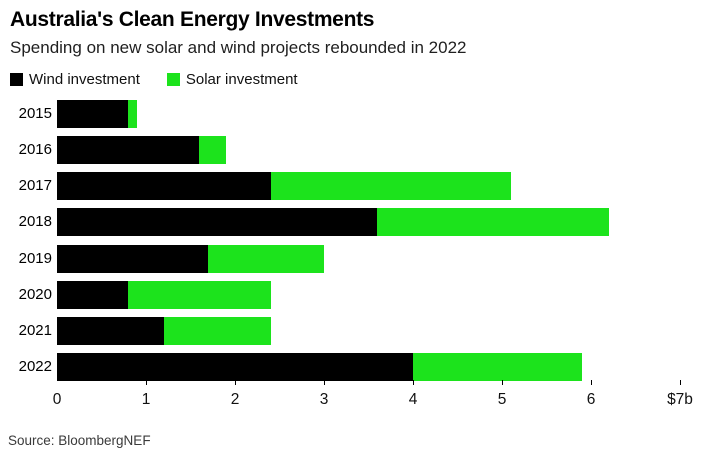 Image resolution: width=711 pixels, height=462 pixels. I want to click on y-axis-label: 2018, so click(35, 222).